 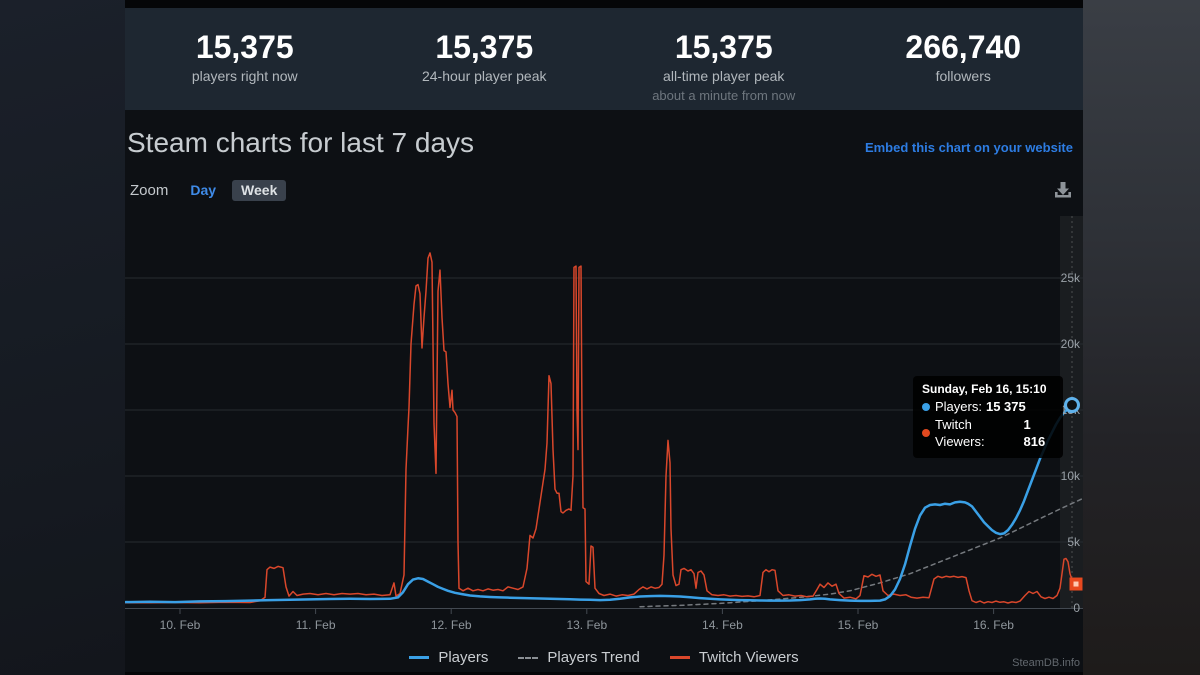 What do you see at coordinates (528, 657) in the screenshot?
I see `players-trend-dash-swatch-icon` at bounding box center [528, 657].